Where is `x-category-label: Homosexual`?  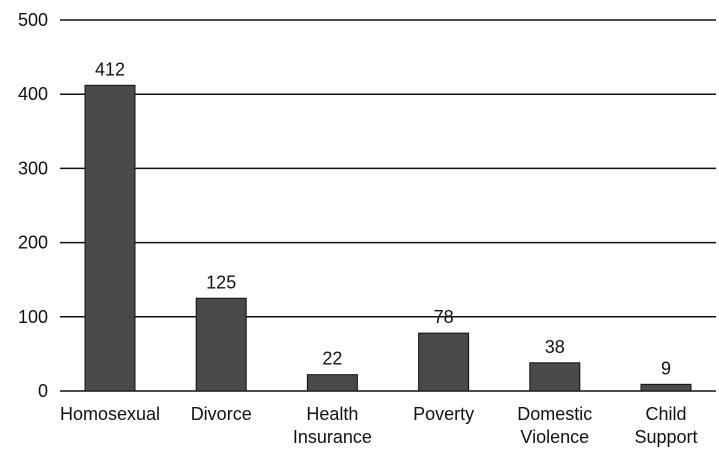 x-category-label: Homosexual is located at coordinates (110, 414).